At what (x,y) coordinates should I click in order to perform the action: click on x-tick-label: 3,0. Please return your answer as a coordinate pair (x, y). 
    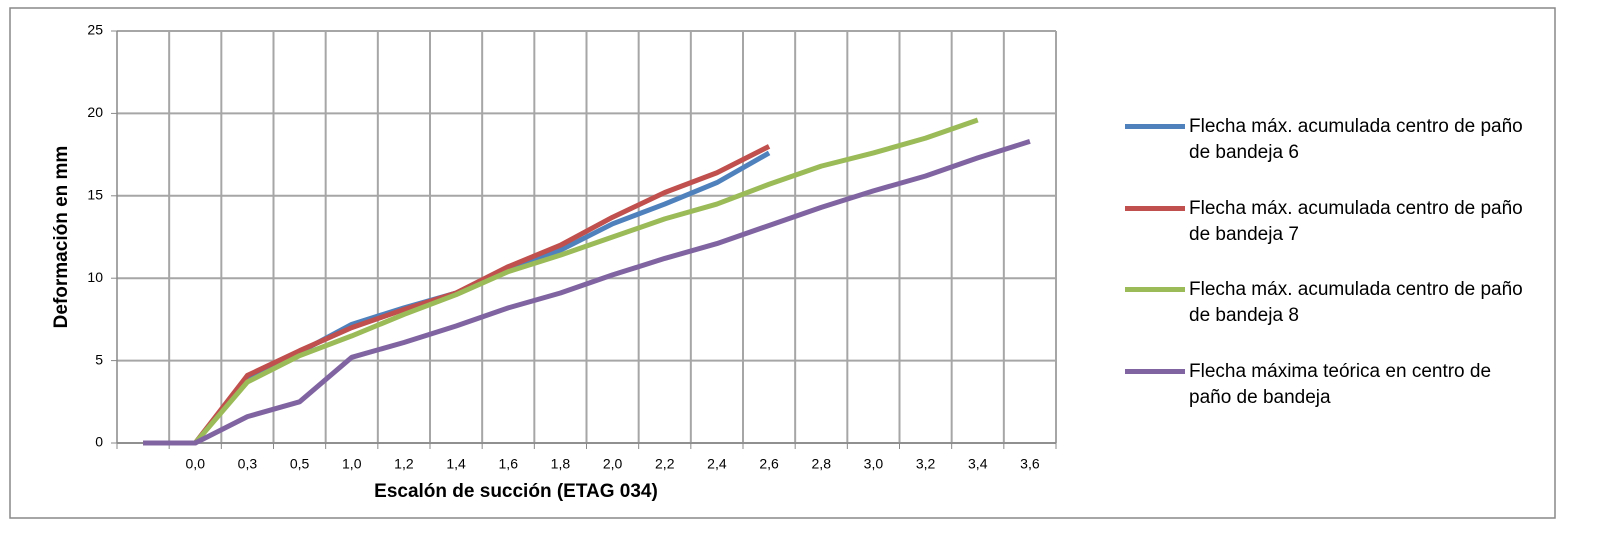
    Looking at the image, I should click on (874, 464).